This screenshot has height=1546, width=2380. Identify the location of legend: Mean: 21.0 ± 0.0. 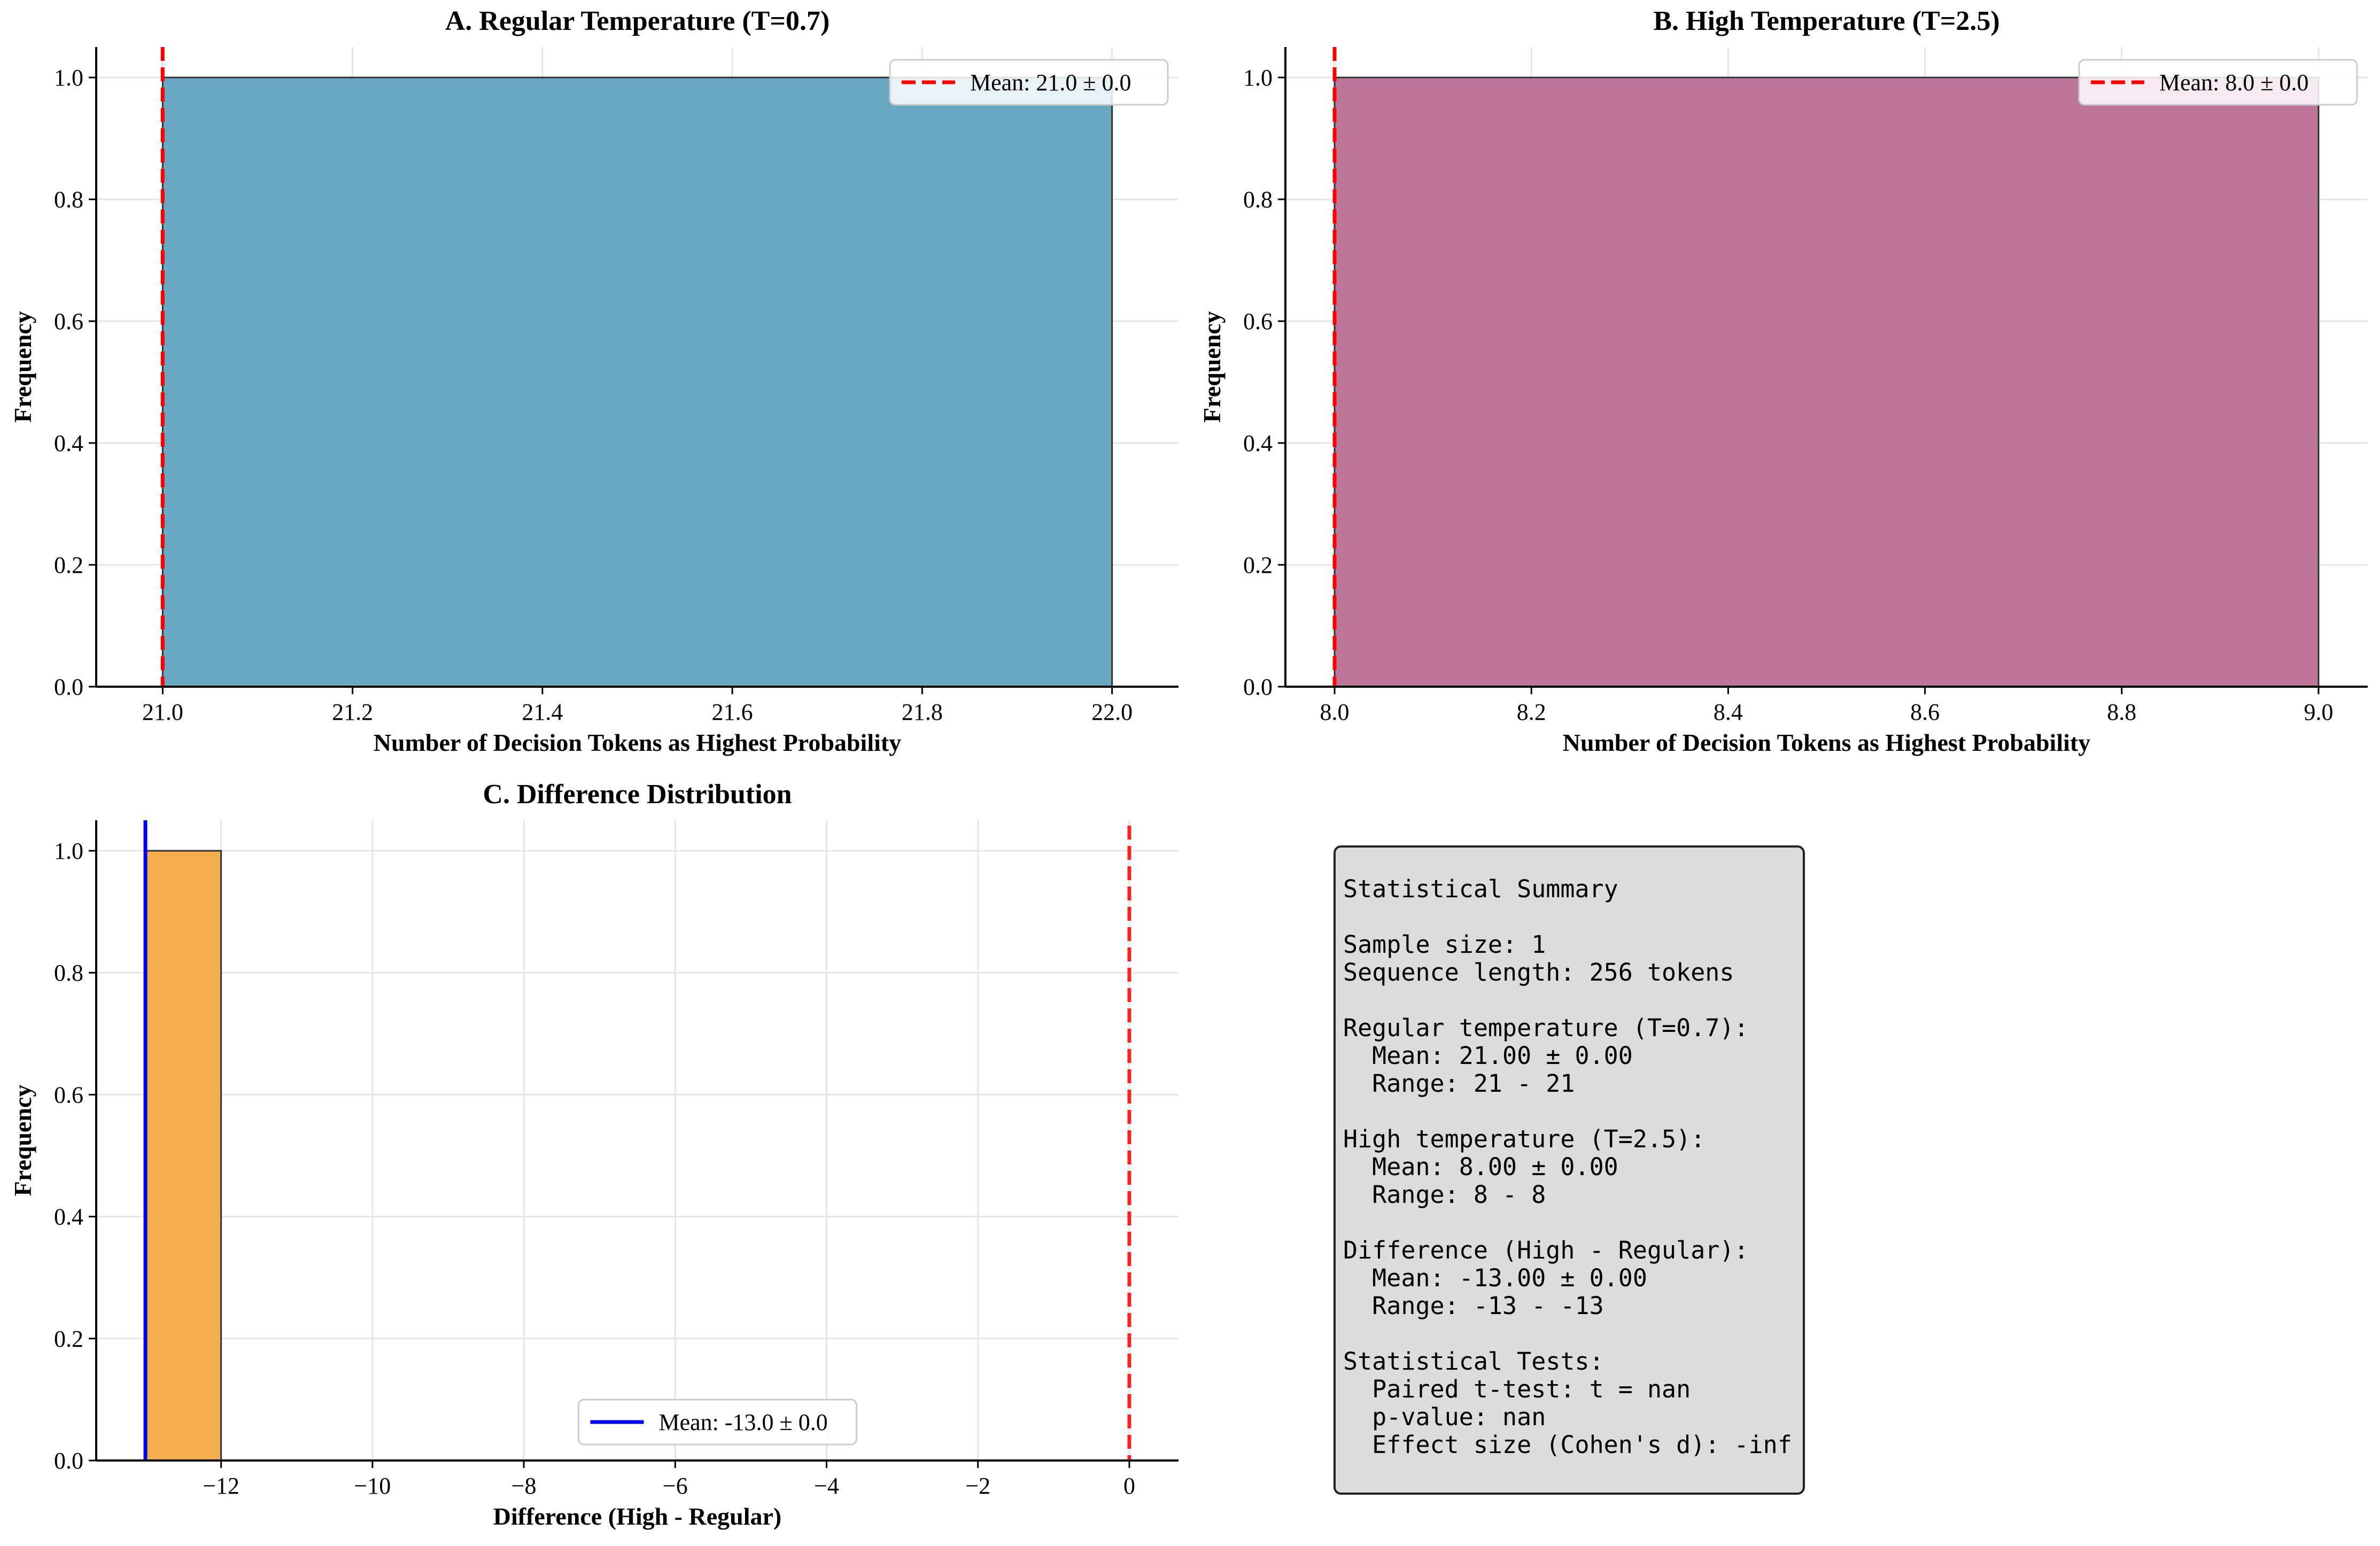
(1029, 82).